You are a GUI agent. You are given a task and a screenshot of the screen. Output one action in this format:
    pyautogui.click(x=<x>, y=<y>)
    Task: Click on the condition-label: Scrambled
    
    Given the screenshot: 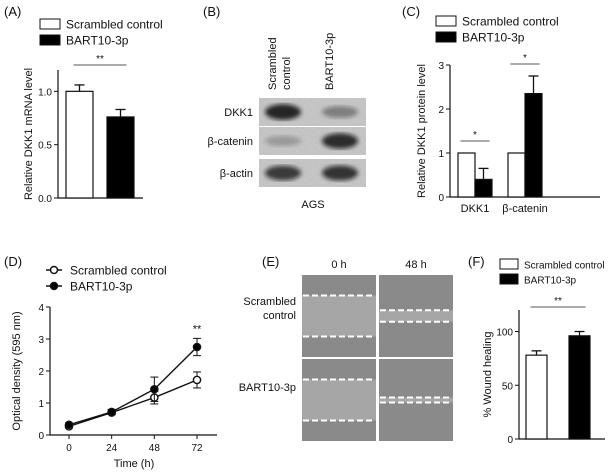 What is the action you would take?
    pyautogui.click(x=269, y=302)
    